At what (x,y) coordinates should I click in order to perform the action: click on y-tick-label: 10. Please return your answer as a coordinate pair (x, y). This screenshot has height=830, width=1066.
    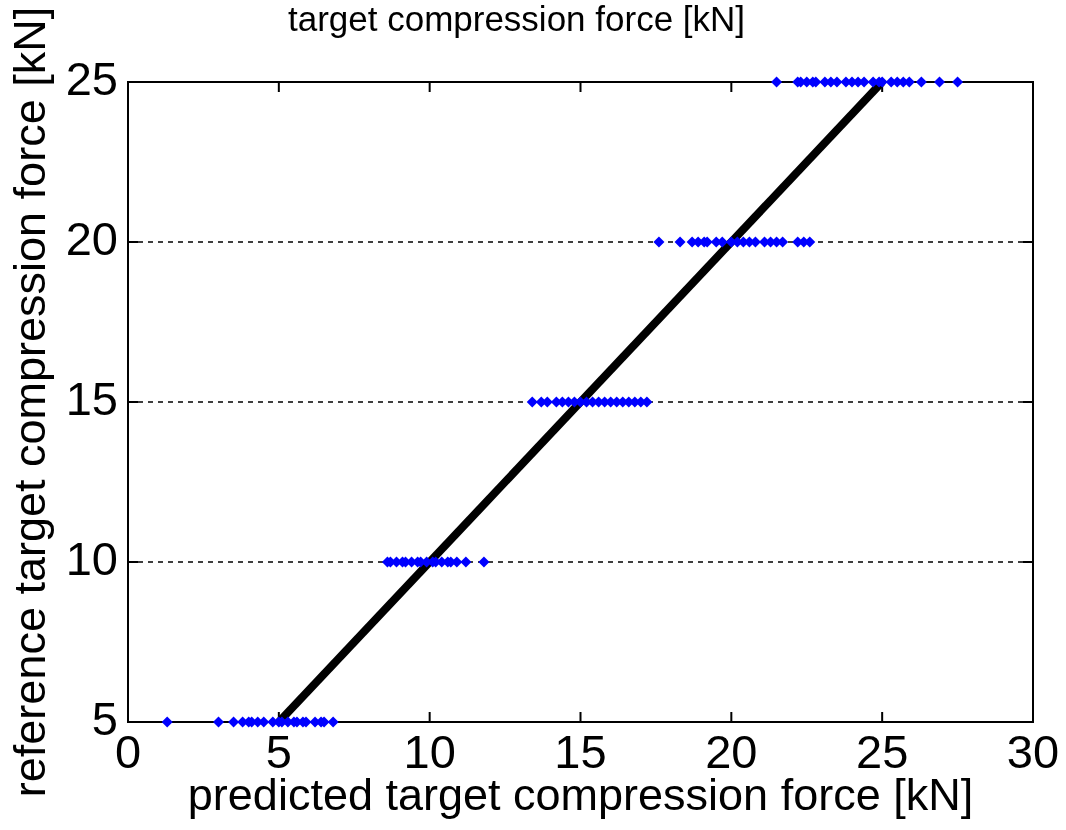
    Looking at the image, I should click on (91, 558).